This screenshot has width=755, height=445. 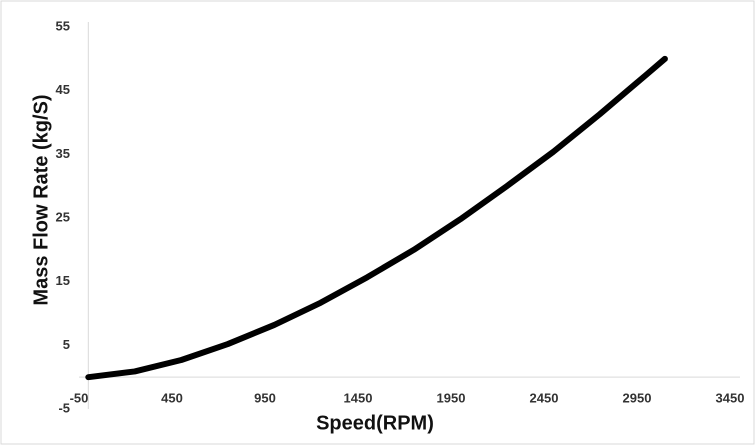 I want to click on y-axis-title: Mass Flow Rate (kg/S), so click(x=41, y=199).